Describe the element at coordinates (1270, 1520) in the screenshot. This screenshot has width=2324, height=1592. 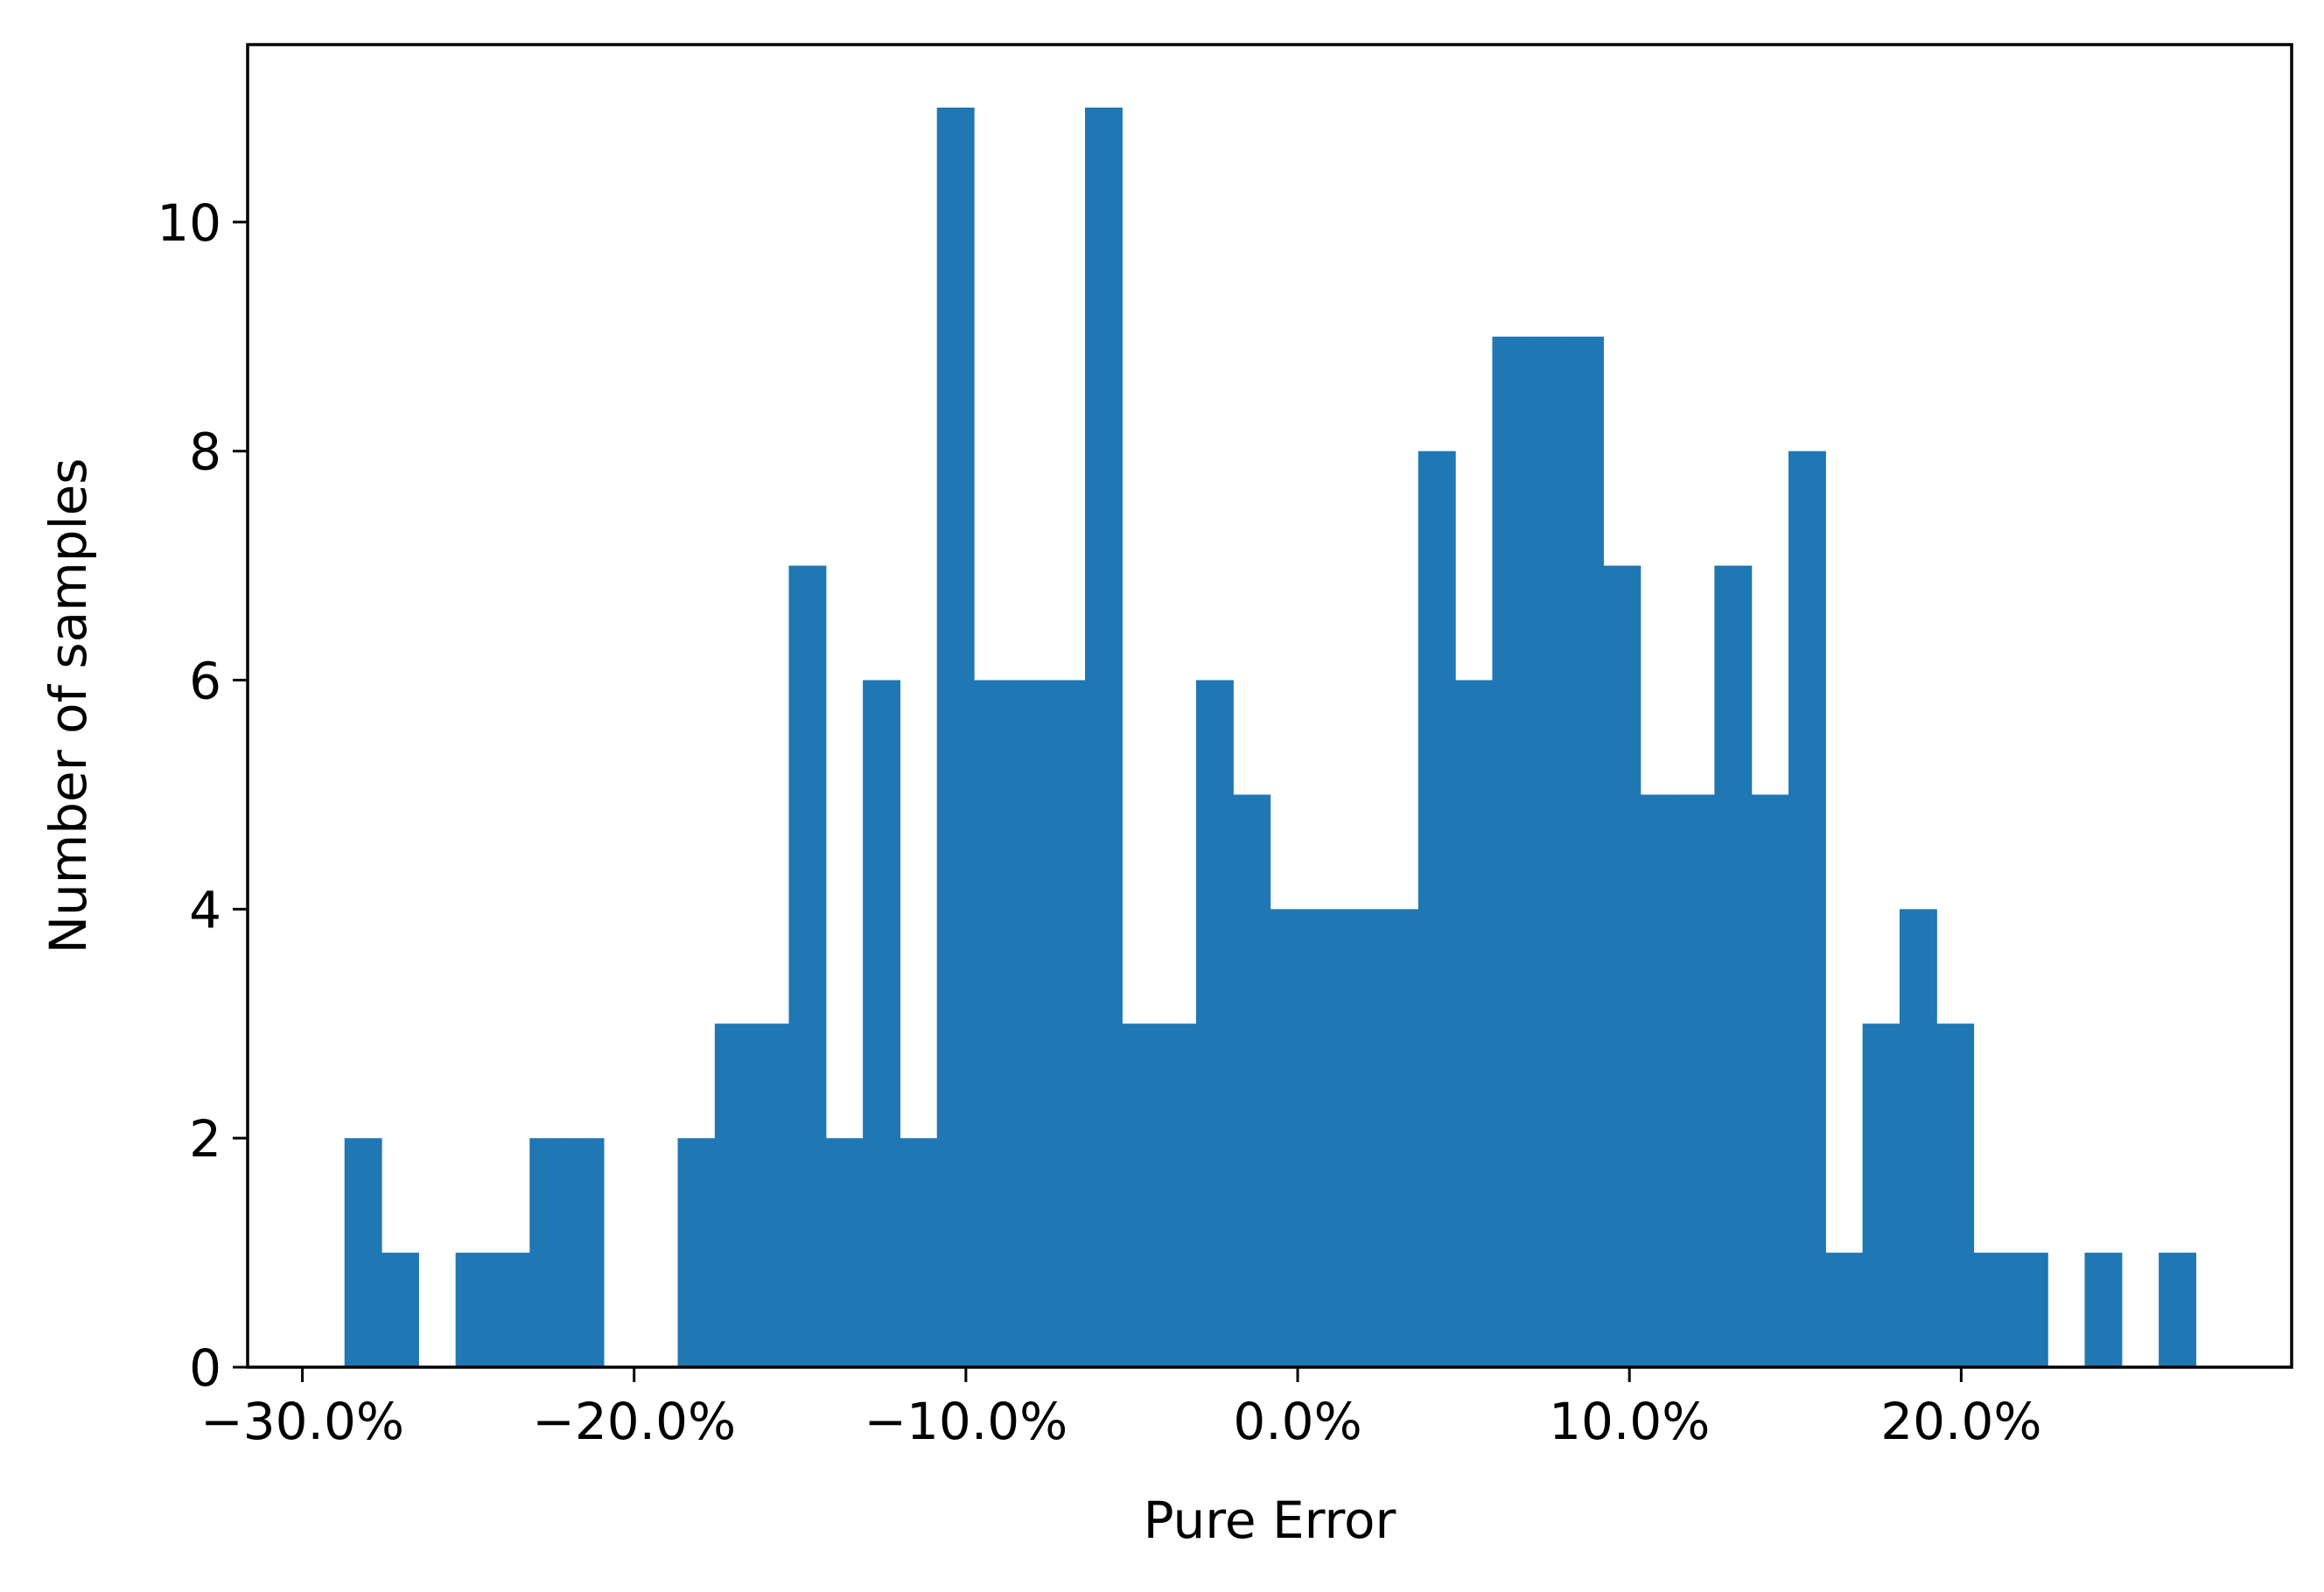
I see `x-axis-title: Pure Error` at that location.